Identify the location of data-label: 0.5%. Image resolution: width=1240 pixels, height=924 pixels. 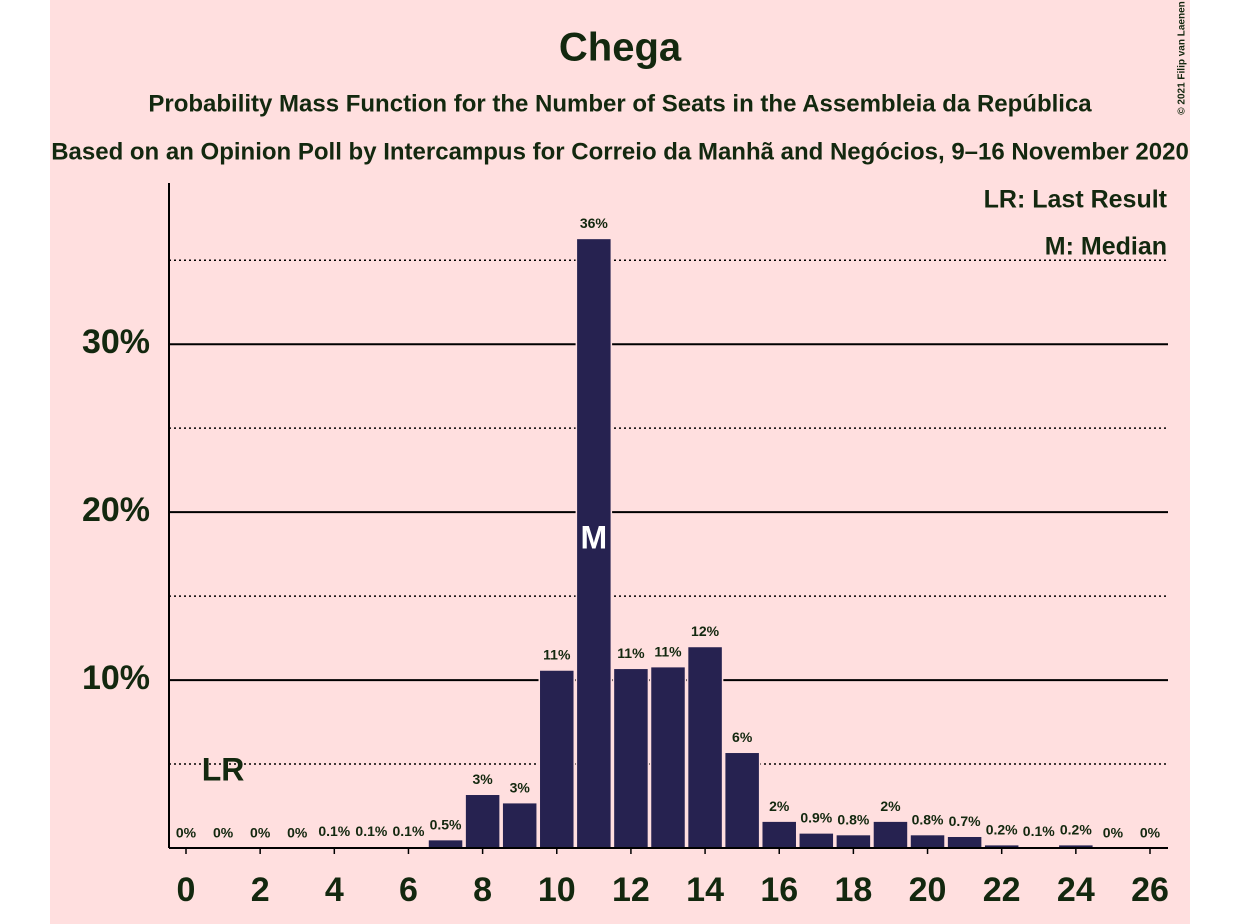
(446, 824).